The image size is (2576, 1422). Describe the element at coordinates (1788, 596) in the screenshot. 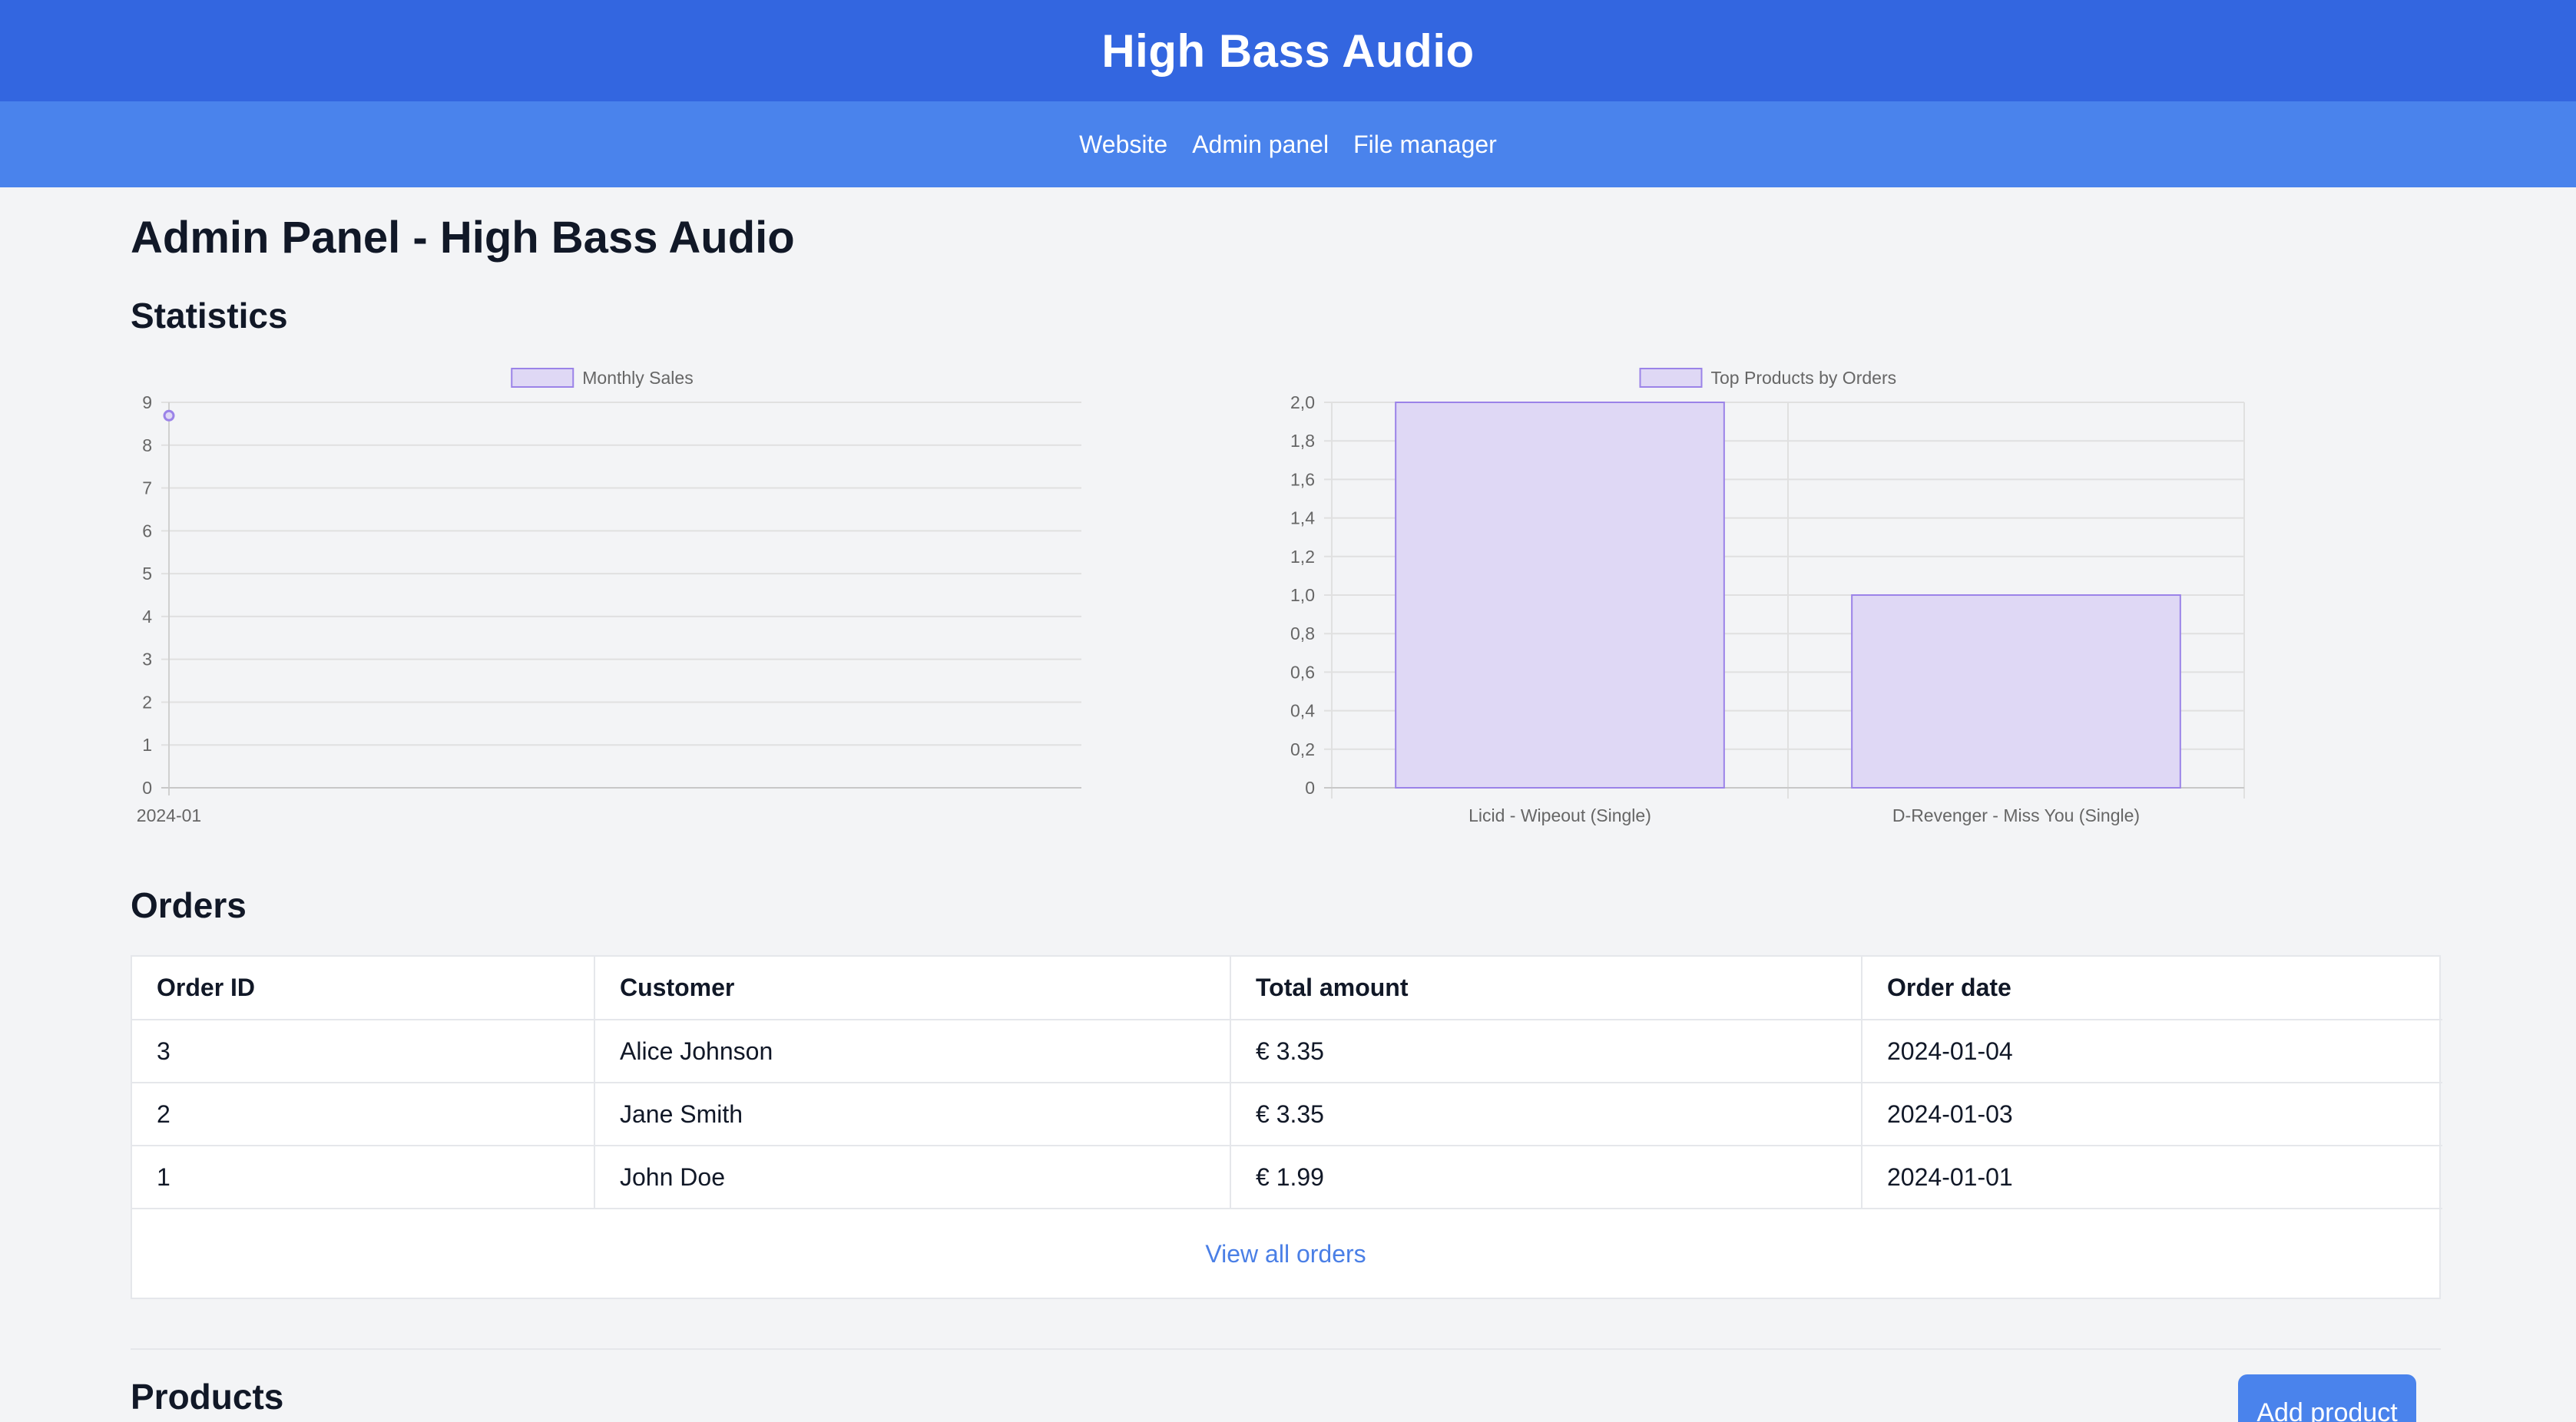

I see `bar-series` at that location.